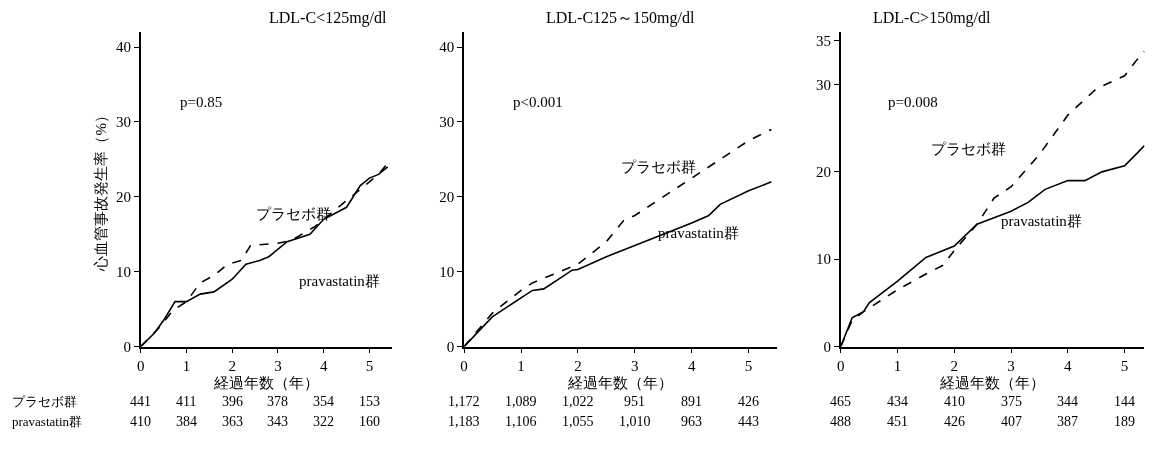  What do you see at coordinates (824, 41) in the screenshot?
I see `y-tick-label: 35` at bounding box center [824, 41].